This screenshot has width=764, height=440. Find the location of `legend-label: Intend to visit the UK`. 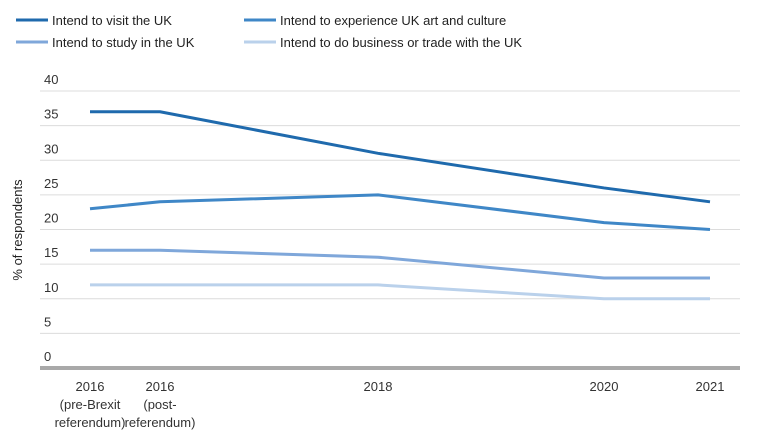

legend-label: Intend to visit the UK is located at coordinates (112, 20).